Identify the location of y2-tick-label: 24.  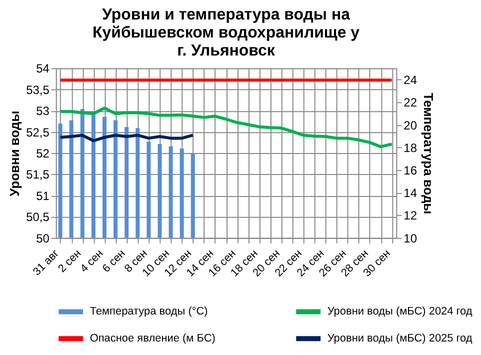
(411, 80).